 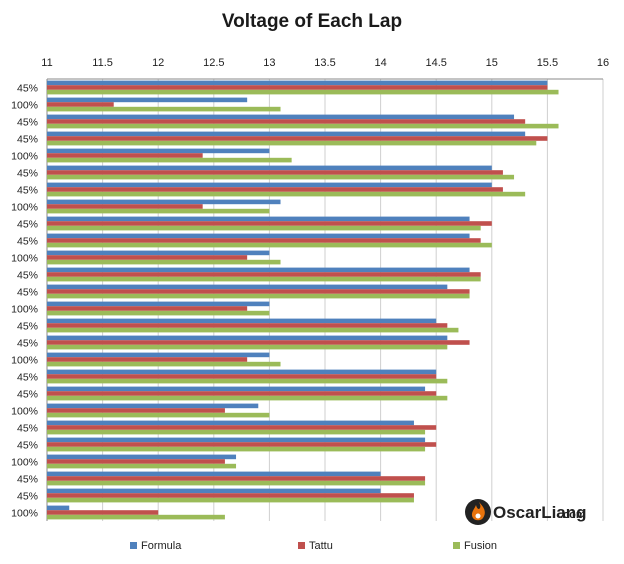 I want to click on x-tick-label: 11.5, so click(x=102, y=63).